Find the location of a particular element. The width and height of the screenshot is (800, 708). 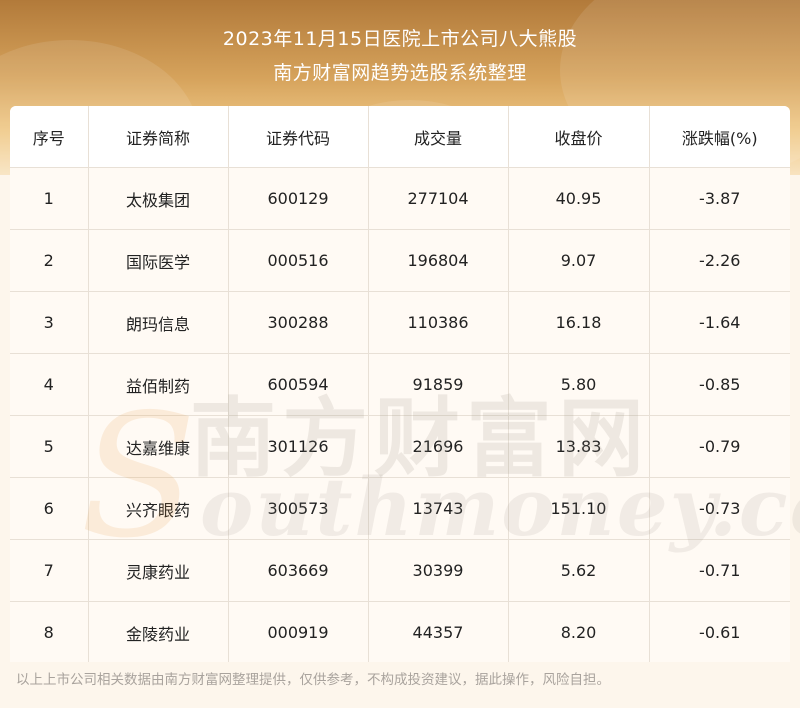

cell-close: 5.80 is located at coordinates (579, 384).